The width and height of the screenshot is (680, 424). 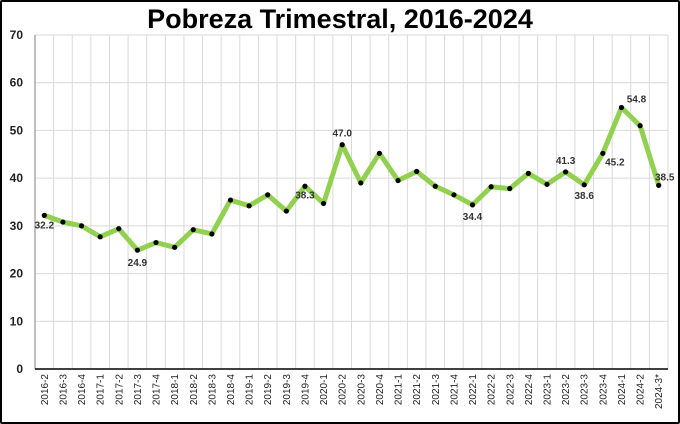 I want to click on data-label: 38.5, so click(x=665, y=177).